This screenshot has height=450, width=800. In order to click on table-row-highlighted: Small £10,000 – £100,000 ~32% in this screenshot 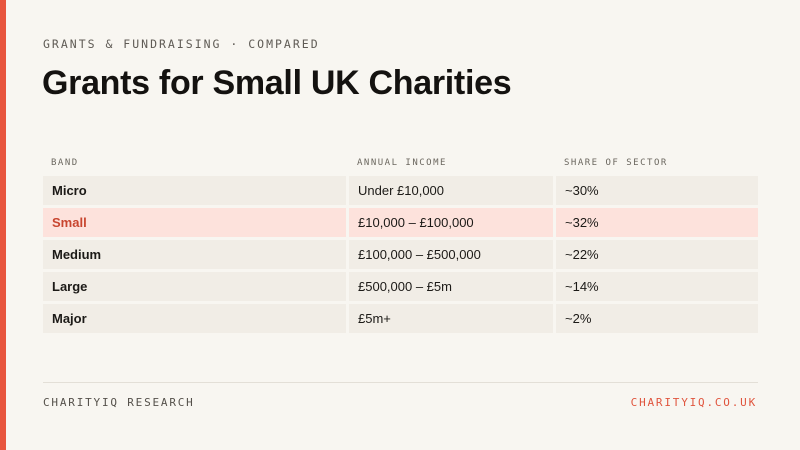, I will do `click(400, 222)`.